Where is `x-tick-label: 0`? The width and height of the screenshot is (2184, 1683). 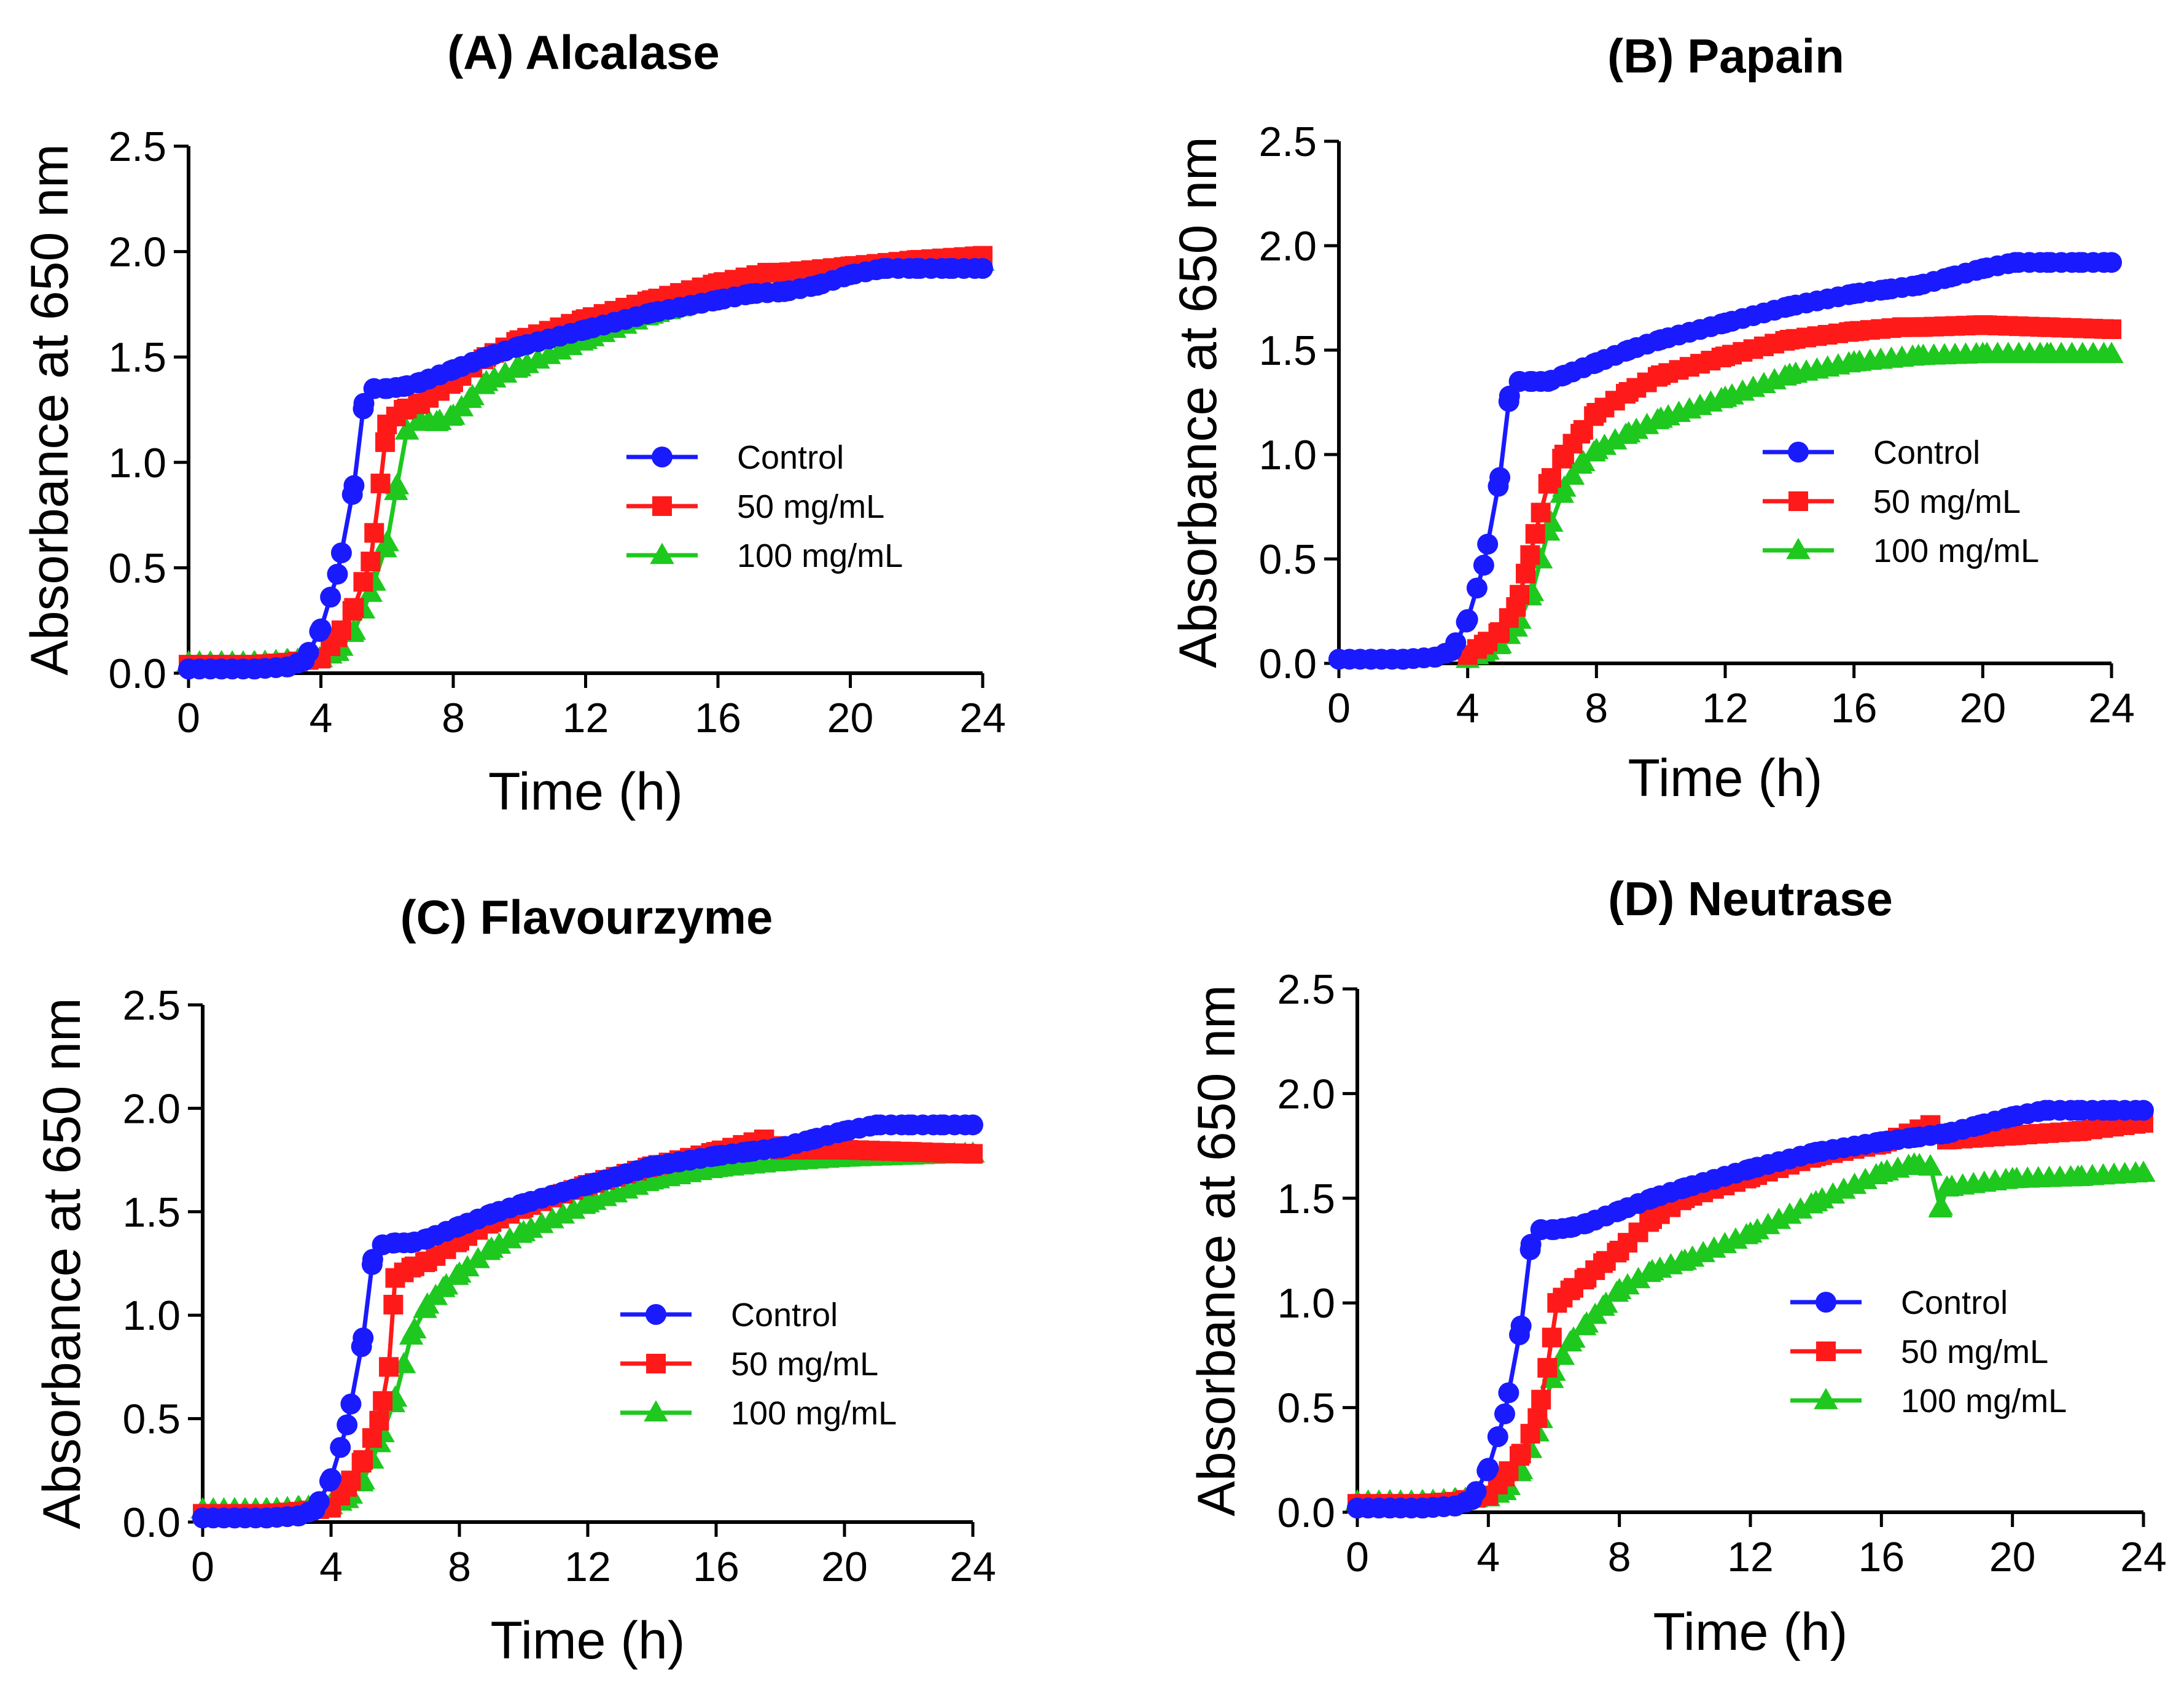
x-tick-label: 0 is located at coordinates (1357, 1557).